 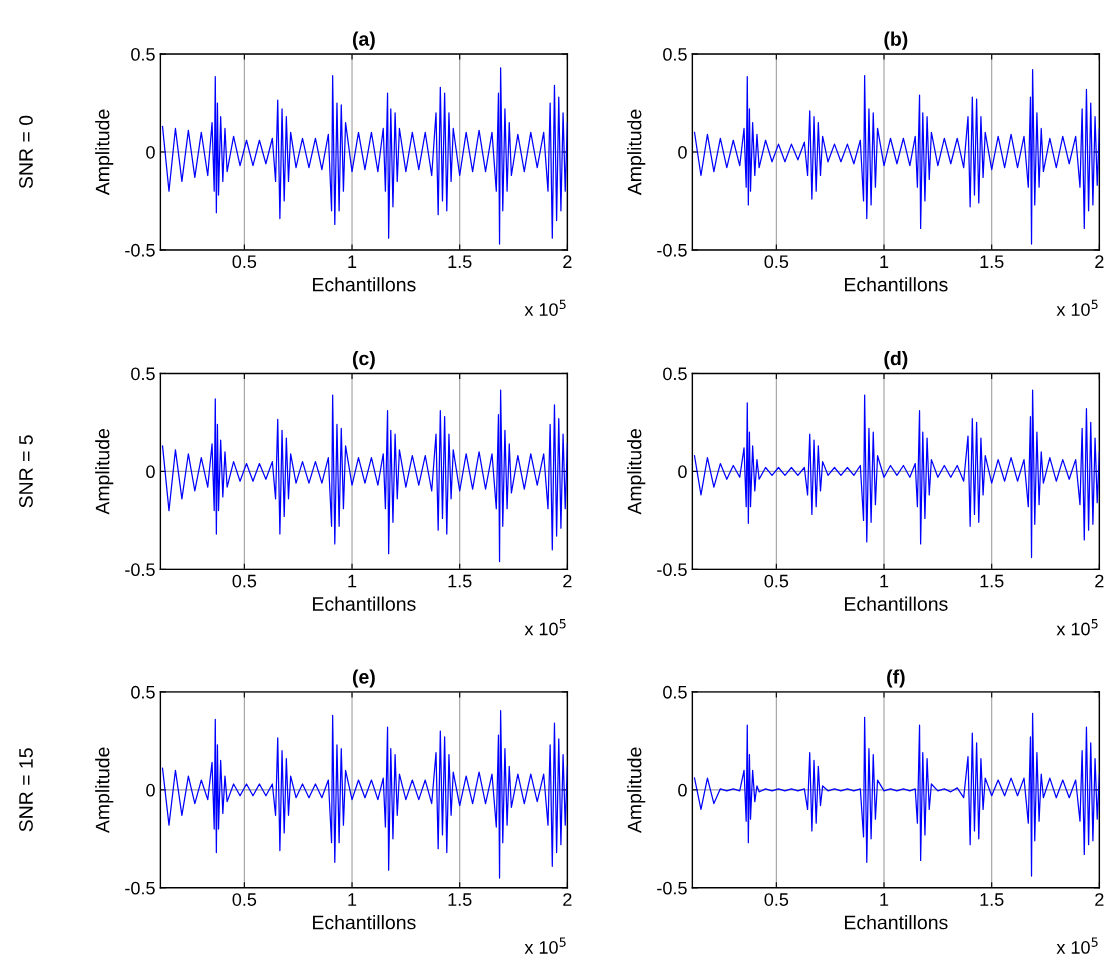 I want to click on chart-title: (f), so click(x=896, y=678).